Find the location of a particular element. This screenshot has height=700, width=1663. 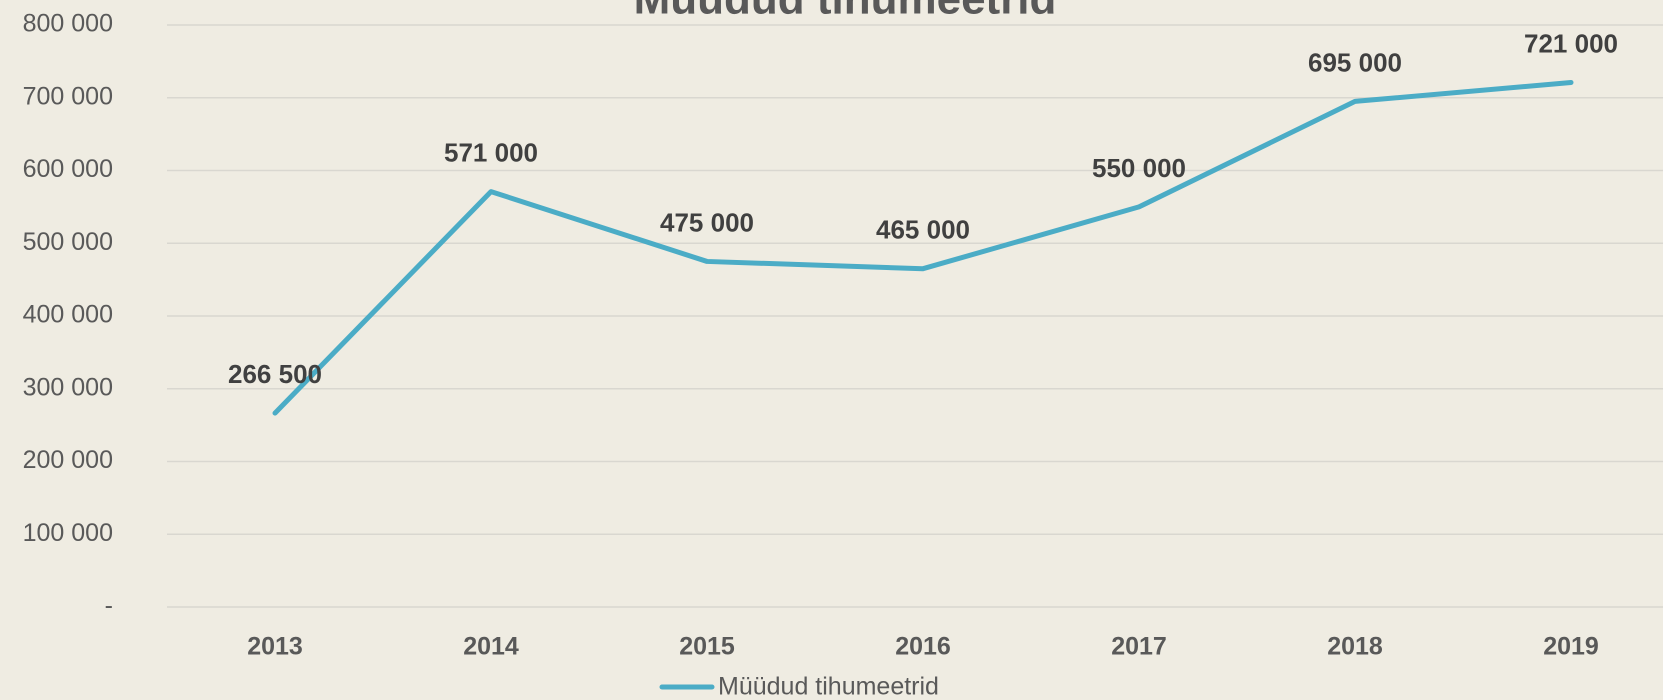

y-tick-label: 200 000 is located at coordinates (68, 460).